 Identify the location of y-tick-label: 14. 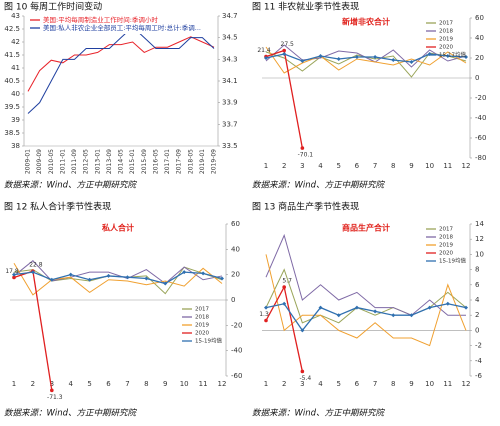
(479, 224).